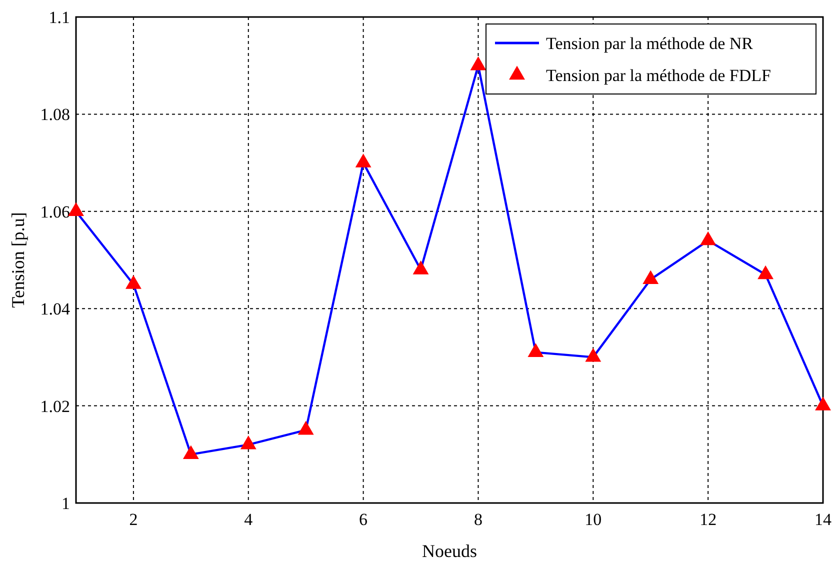 The width and height of the screenshot is (837, 565). Describe the element at coordinates (55, 114) in the screenshot. I see `y-tick-label: 1.08` at that location.